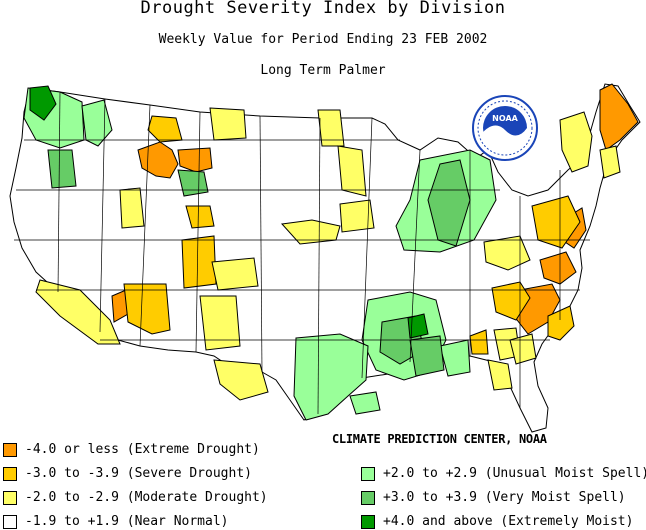  I want to click on region-colorado, so click(235, 274).